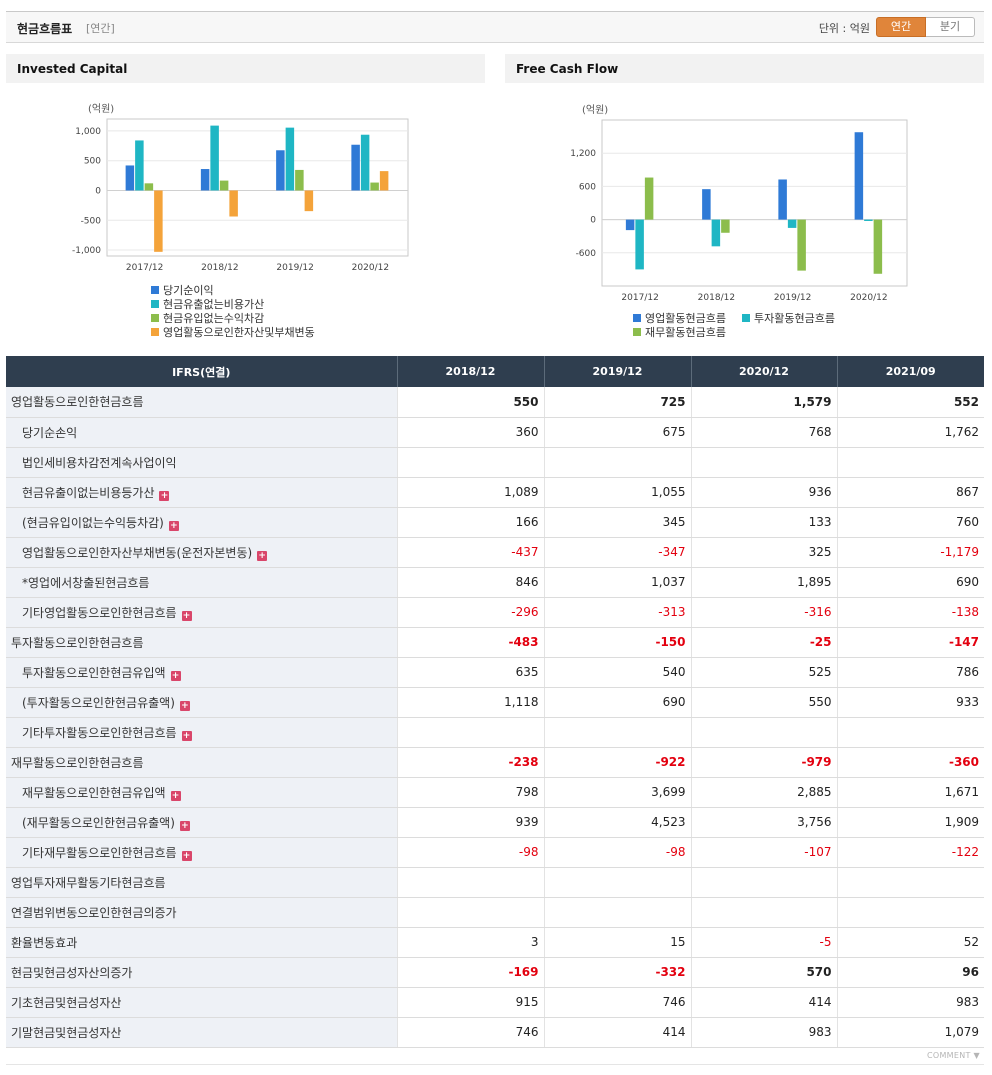 The width and height of the screenshot is (992, 1075). What do you see at coordinates (202, 371) in the screenshot?
I see `header-ifrs: IFRS(연결)` at bounding box center [202, 371].